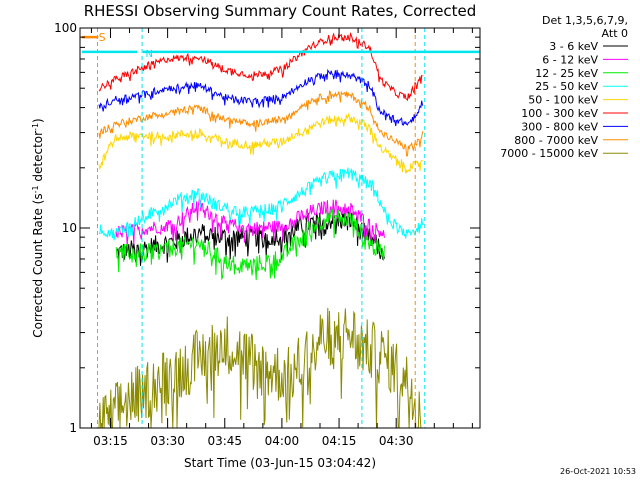  Describe the element at coordinates (102, 37) in the screenshot. I see `flag-label-s: S` at that location.